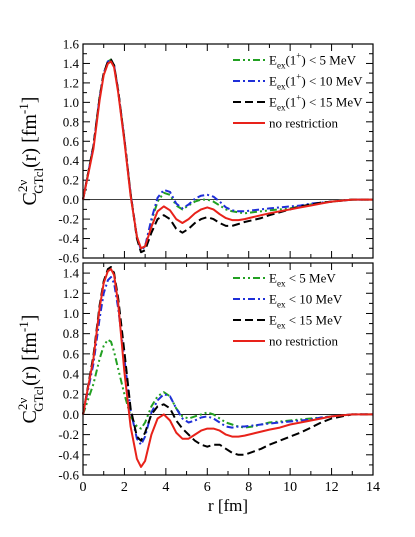 The width and height of the screenshot is (415, 537). Describe the element at coordinates (316, 82) in the screenshot. I see `legend-label: Eex(1+) < 10 MeV` at that location.